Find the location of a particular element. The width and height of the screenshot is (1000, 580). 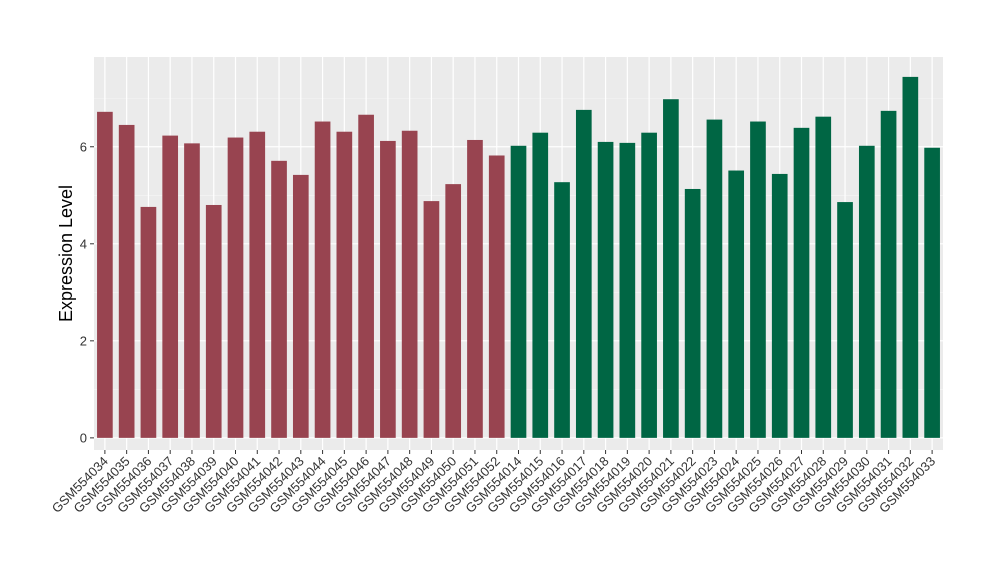

bar-gsm554022 is located at coordinates (692, 313).